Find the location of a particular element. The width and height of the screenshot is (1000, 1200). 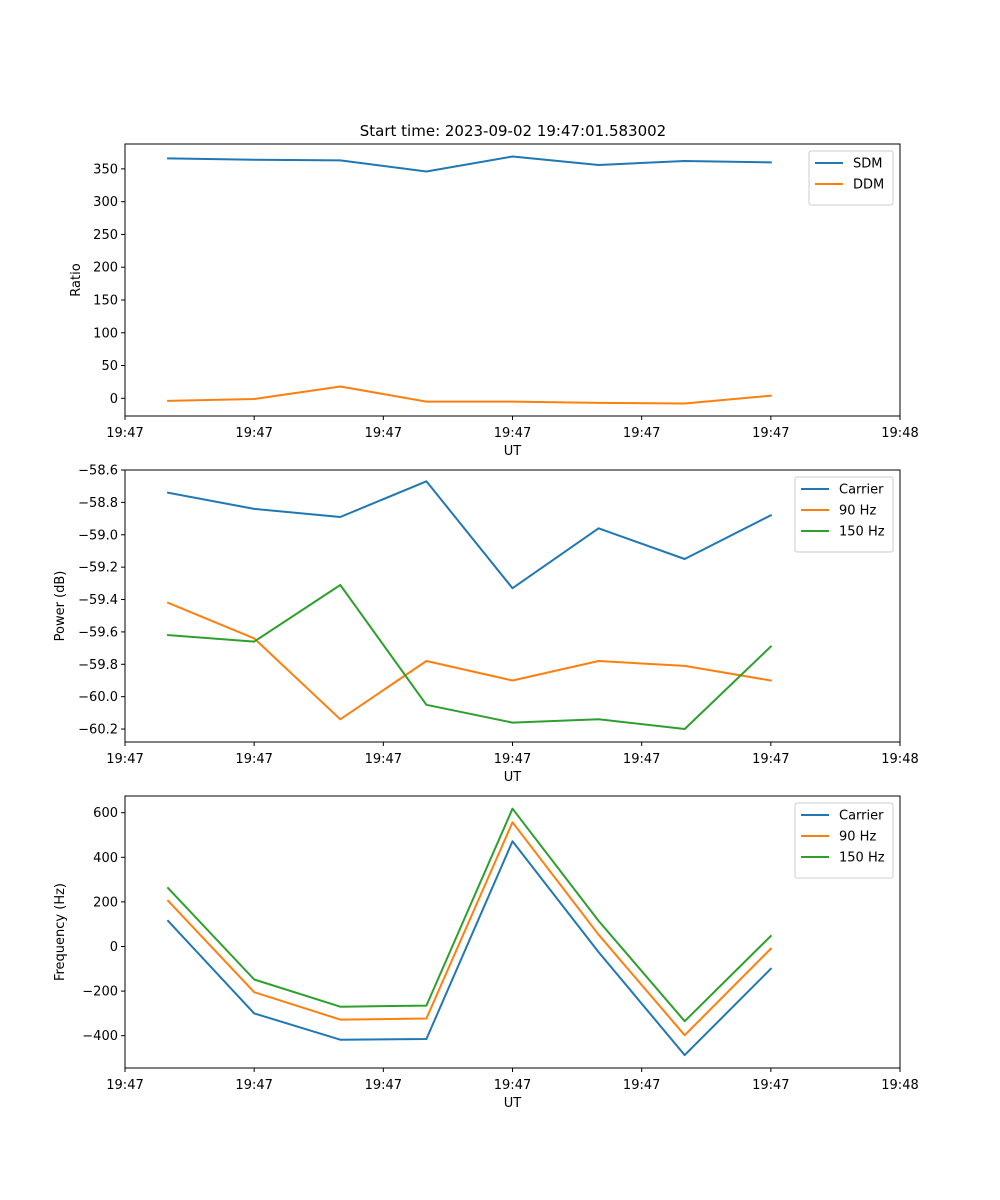

y-tick-label: 250 is located at coordinates (105, 235).